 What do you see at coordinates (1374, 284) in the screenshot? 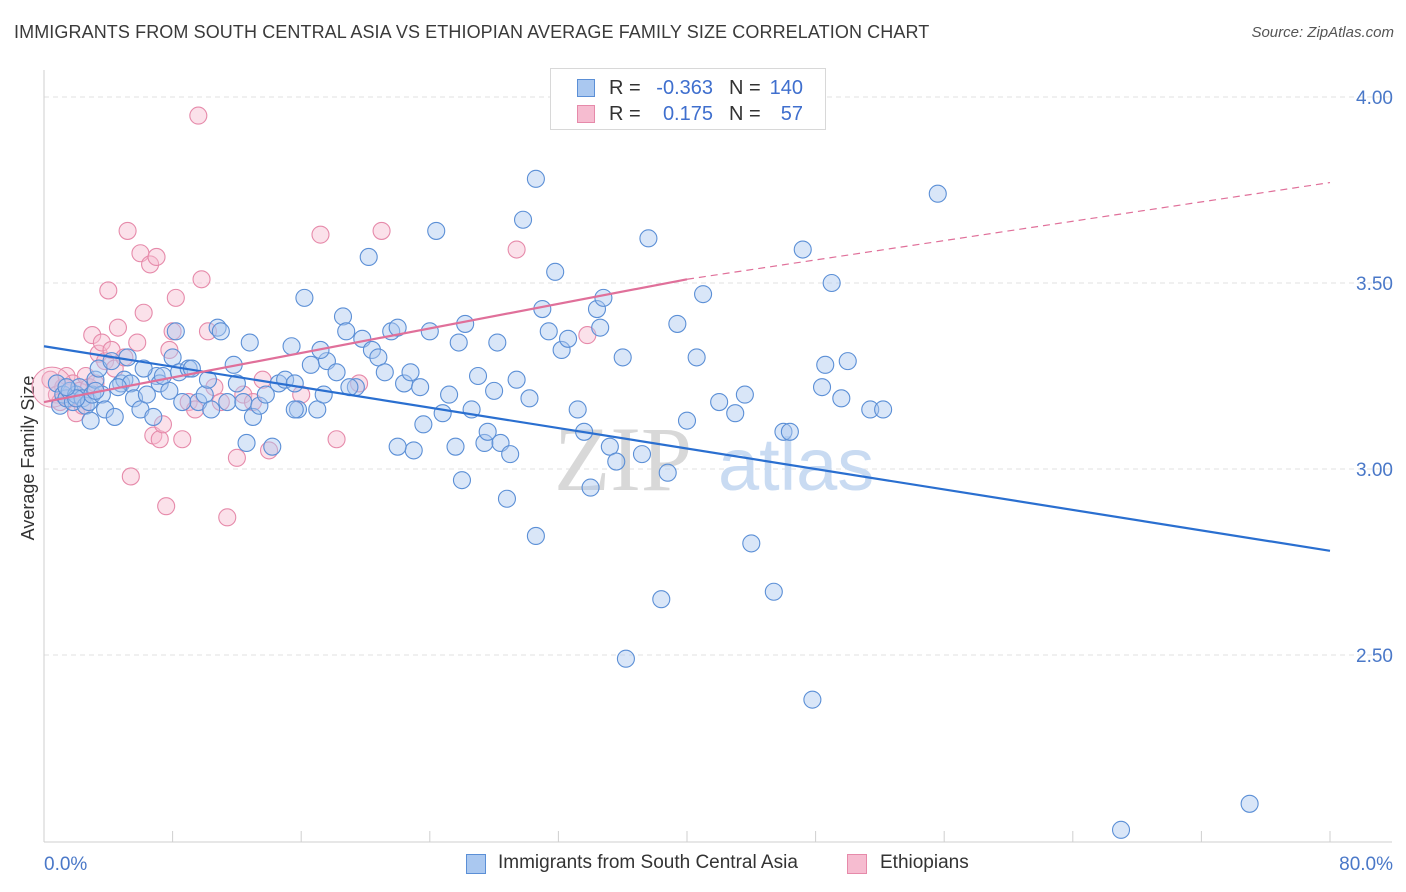
I see `y-tick-label: 3.50` at bounding box center [1374, 284].